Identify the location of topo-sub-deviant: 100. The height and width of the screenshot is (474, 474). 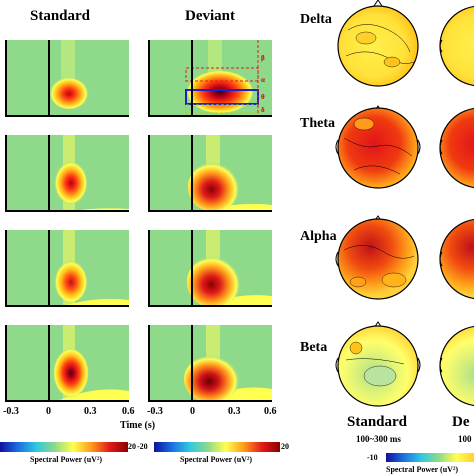
(465, 439).